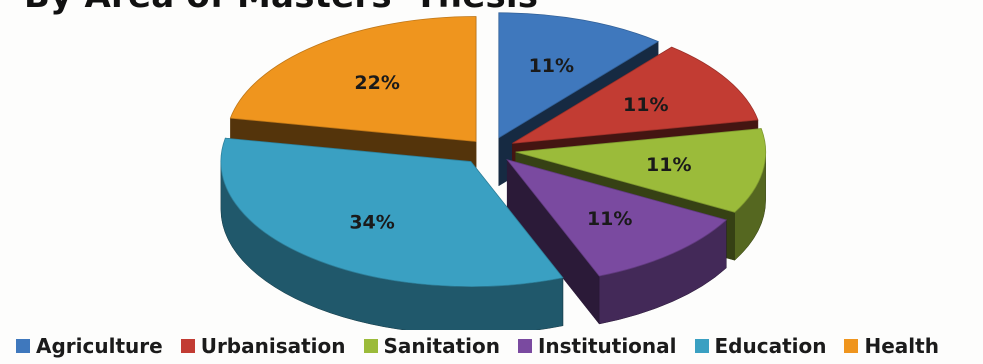 This screenshot has width=983, height=364. Describe the element at coordinates (273, 346) in the screenshot. I see `legend-label-urbanisation: Urbanisation` at that location.